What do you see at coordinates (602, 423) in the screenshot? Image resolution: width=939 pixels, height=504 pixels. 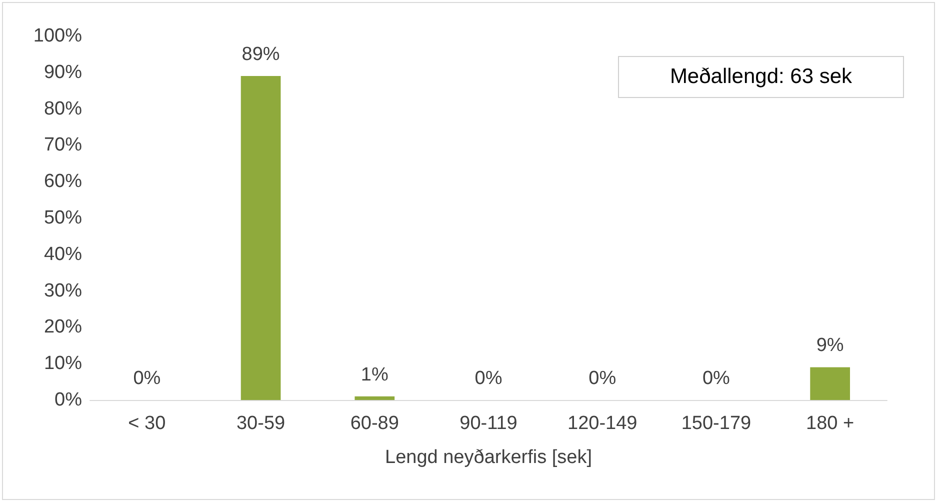 I see `x-tick-label: 120-149` at bounding box center [602, 423].